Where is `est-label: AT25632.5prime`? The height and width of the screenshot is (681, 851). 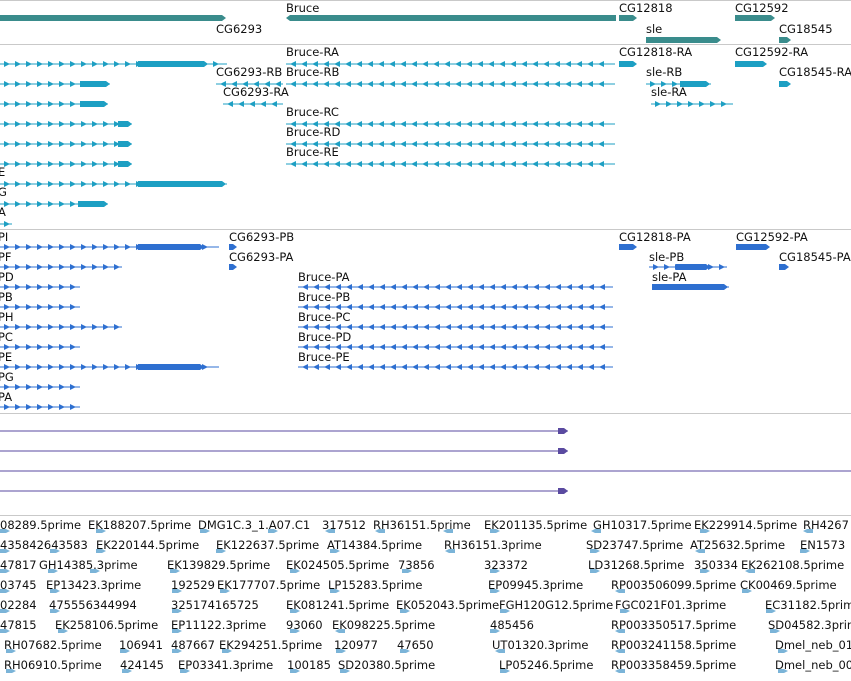 est-label: AT25632.5prime is located at coordinates (738, 545).